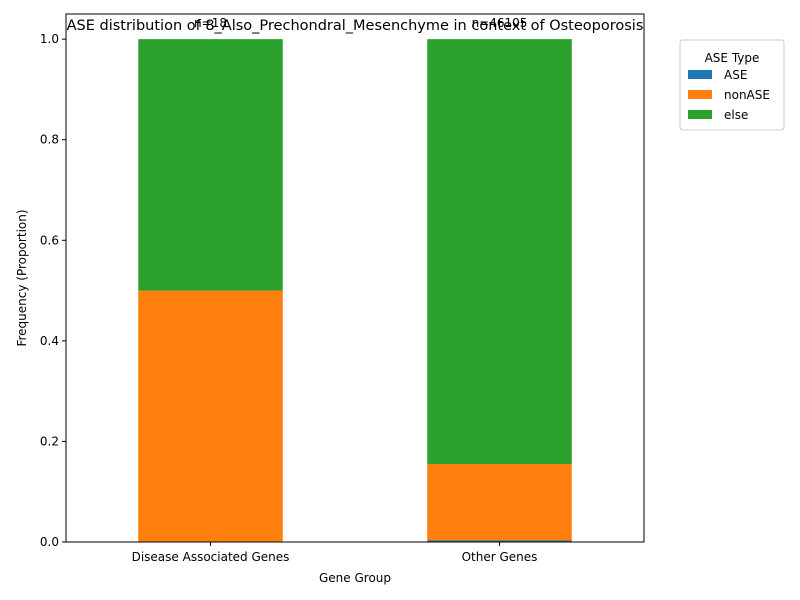 The image size is (800, 600). What do you see at coordinates (49, 39) in the screenshot?
I see `y-tick-label: 1.0` at bounding box center [49, 39].